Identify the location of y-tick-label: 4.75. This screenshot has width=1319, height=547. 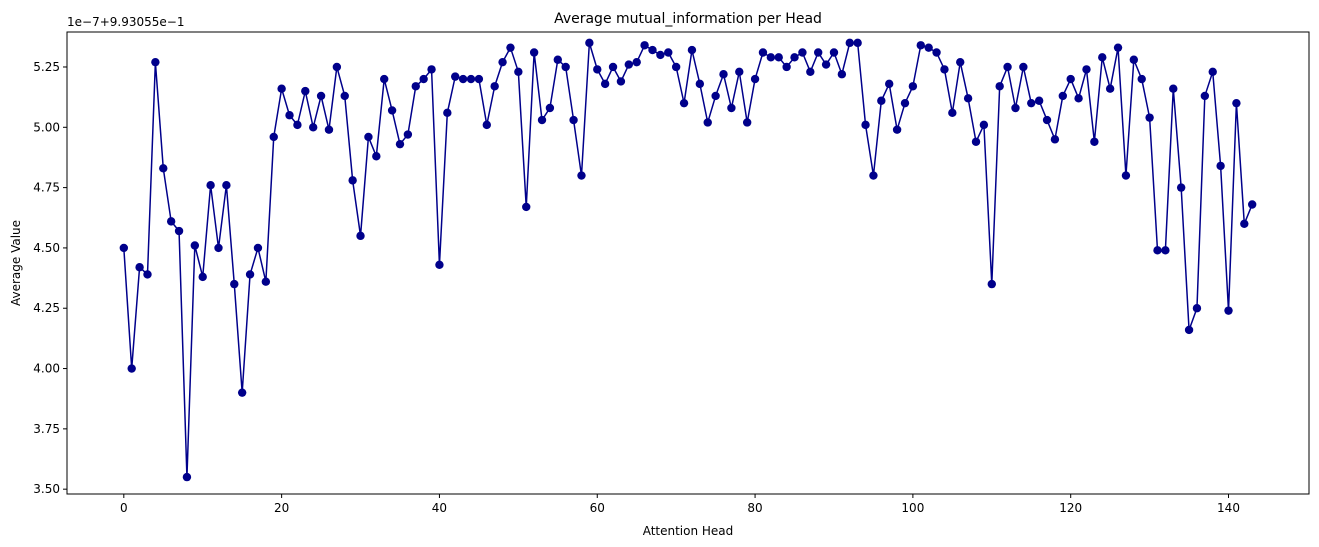
(46, 188).